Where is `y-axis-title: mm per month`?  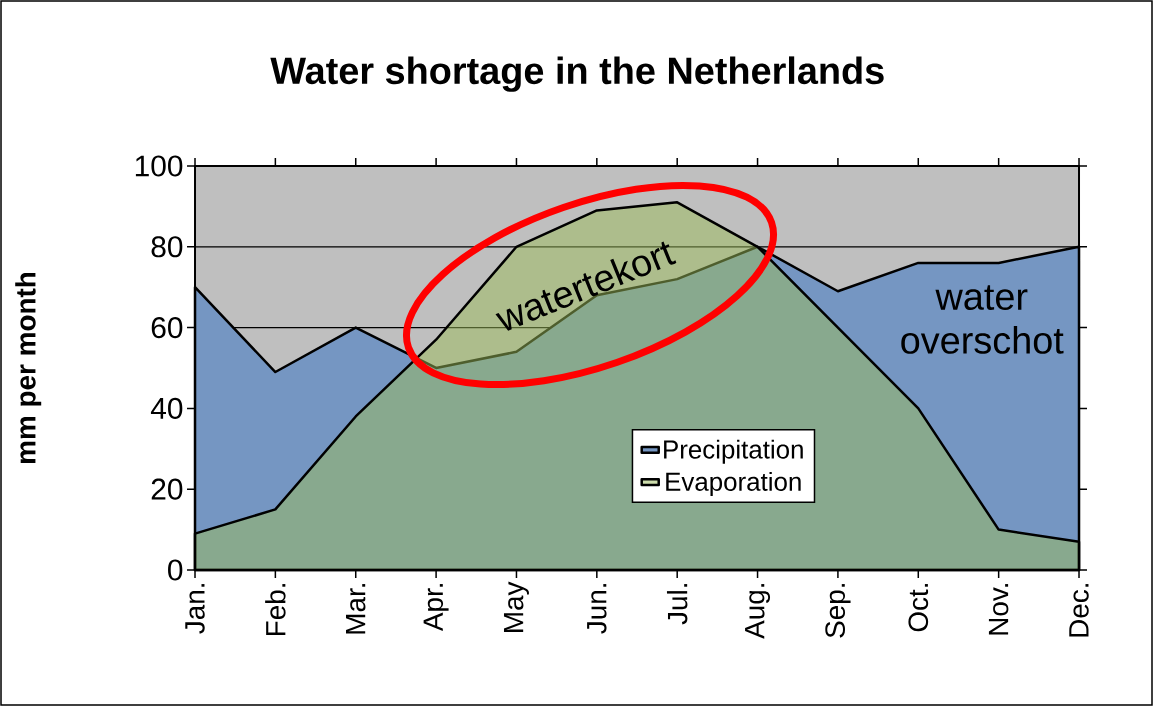
y-axis-title: mm per month is located at coordinates (28, 367).